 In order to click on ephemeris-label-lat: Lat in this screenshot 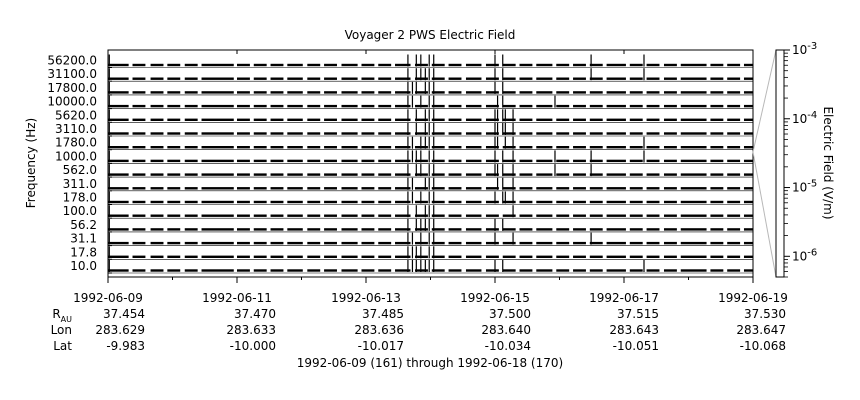, I will do `click(62, 346)`.